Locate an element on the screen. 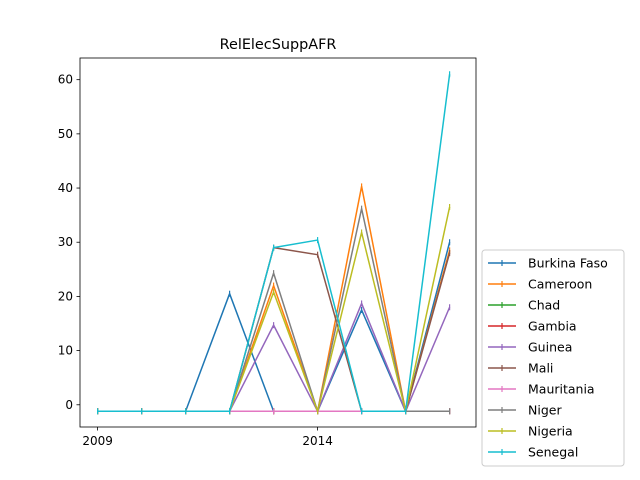  series-line is located at coordinates (274, 357).